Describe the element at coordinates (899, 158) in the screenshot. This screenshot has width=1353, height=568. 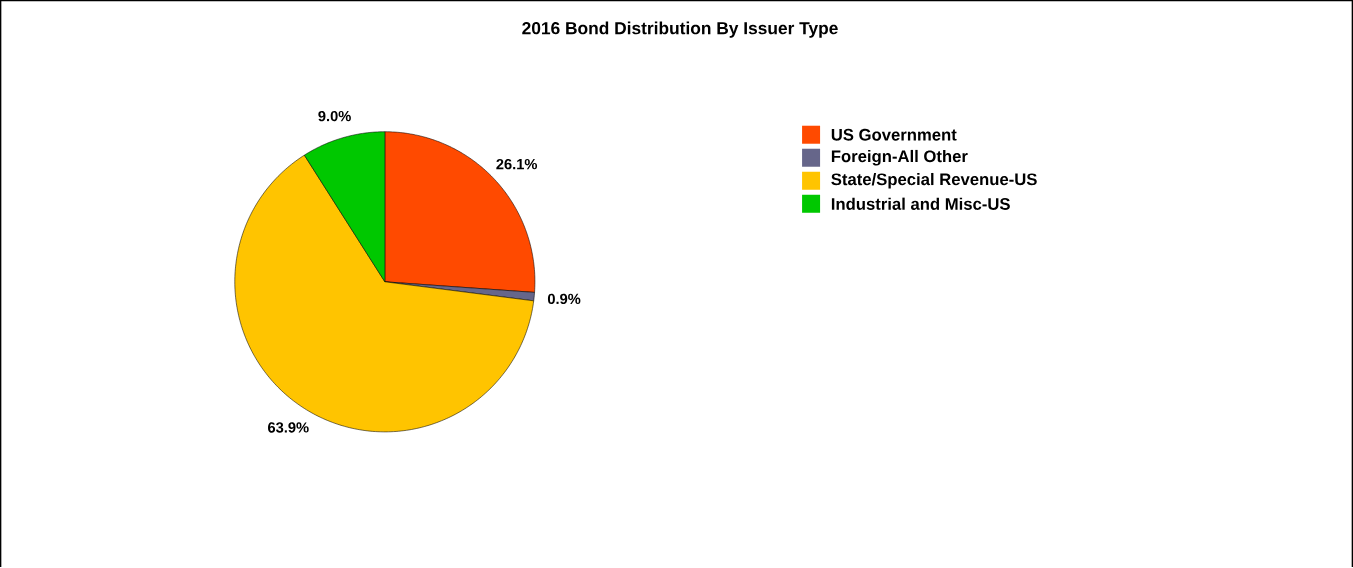
I see `legend-label: Foreign-All Other` at that location.